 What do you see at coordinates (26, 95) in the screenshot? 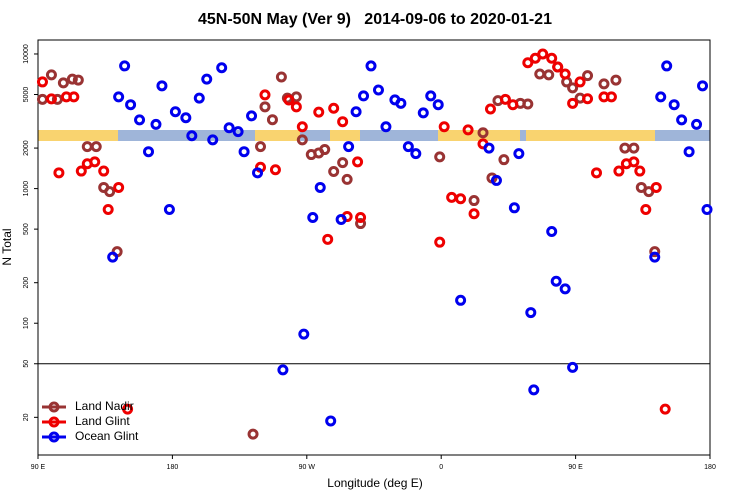
I see `y-tick-label: 5000` at bounding box center [26, 95].